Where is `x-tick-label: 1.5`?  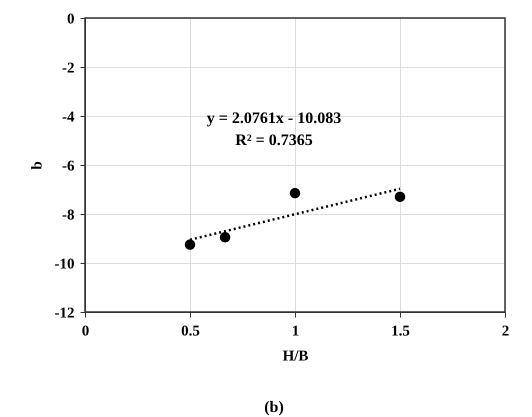 x-tick-label: 1.5 is located at coordinates (400, 332).